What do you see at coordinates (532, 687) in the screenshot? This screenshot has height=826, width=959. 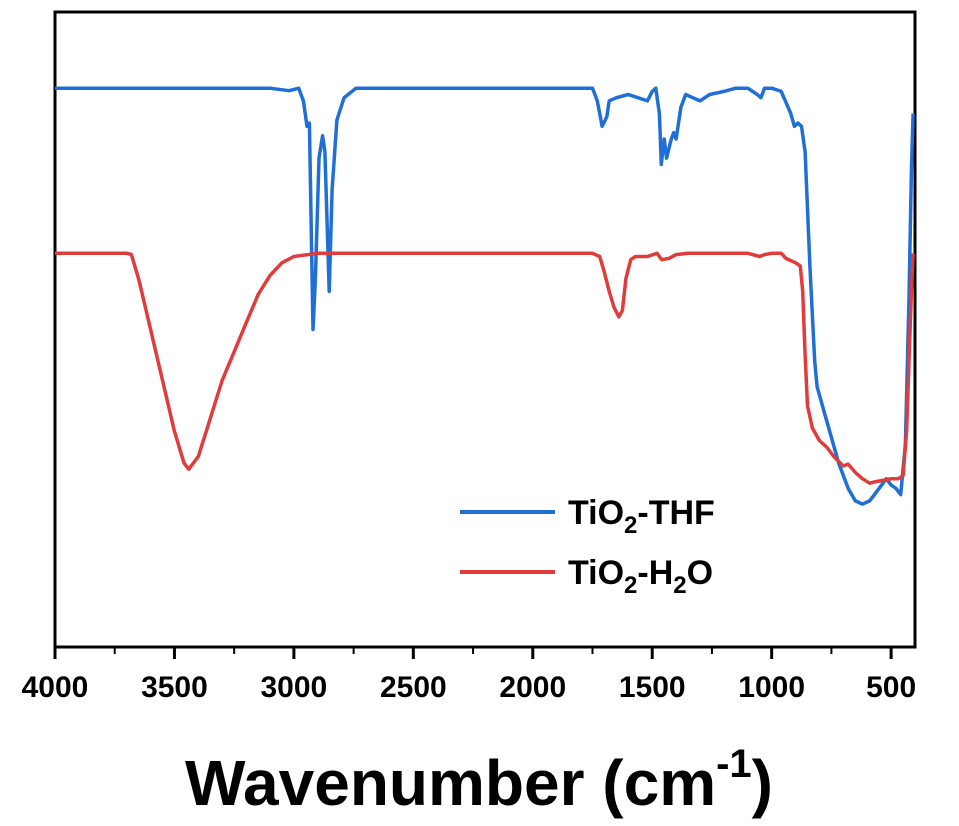 I see `x-tick-label: 2000` at bounding box center [532, 687].